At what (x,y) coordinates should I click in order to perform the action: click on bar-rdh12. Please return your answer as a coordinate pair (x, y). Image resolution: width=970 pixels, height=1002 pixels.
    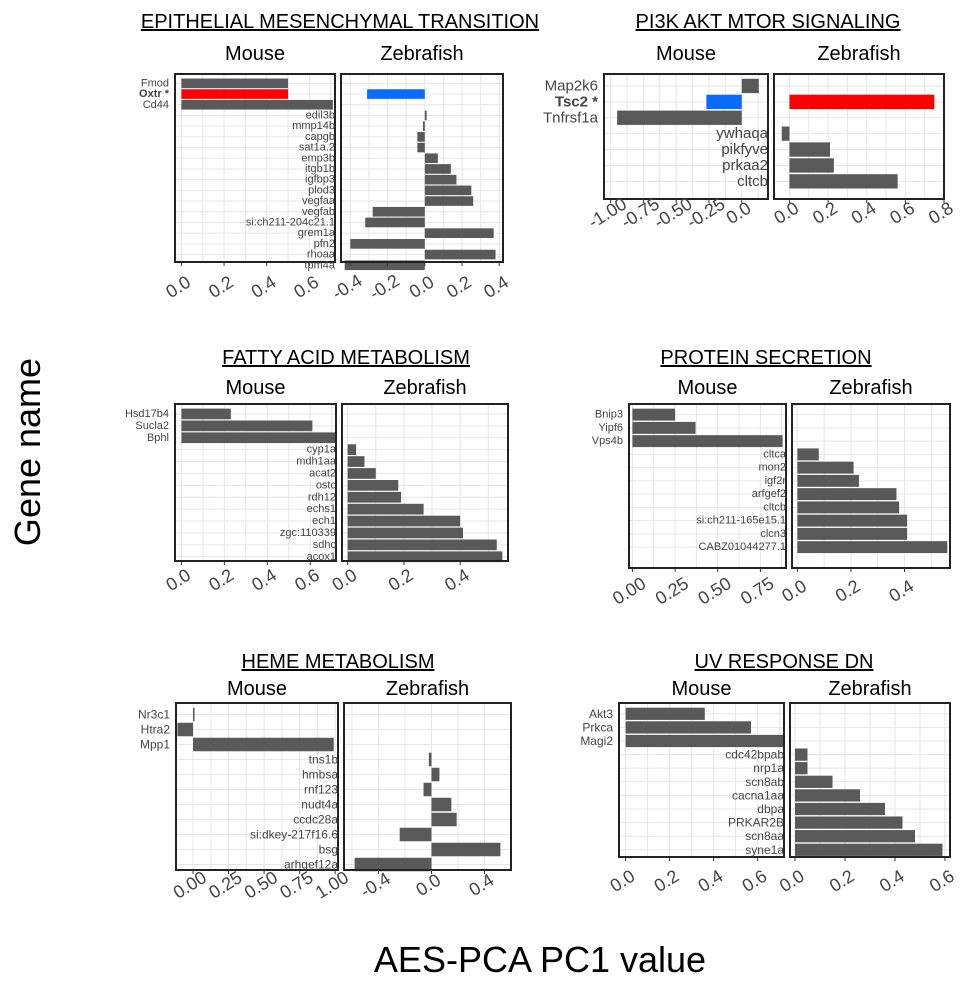
    Looking at the image, I should click on (374, 497).